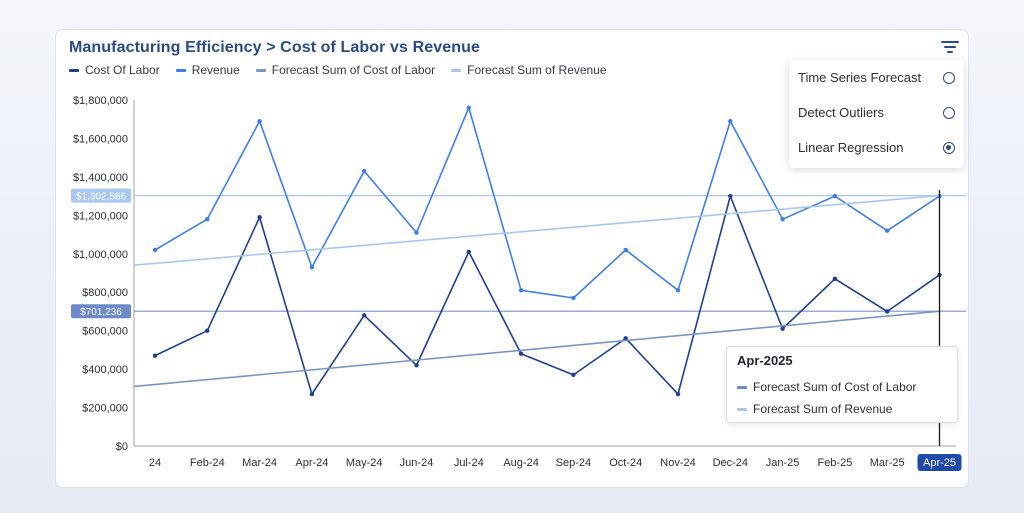 The width and height of the screenshot is (1024, 513). I want to click on menu-item-label: Detect Outliers, so click(841, 112).